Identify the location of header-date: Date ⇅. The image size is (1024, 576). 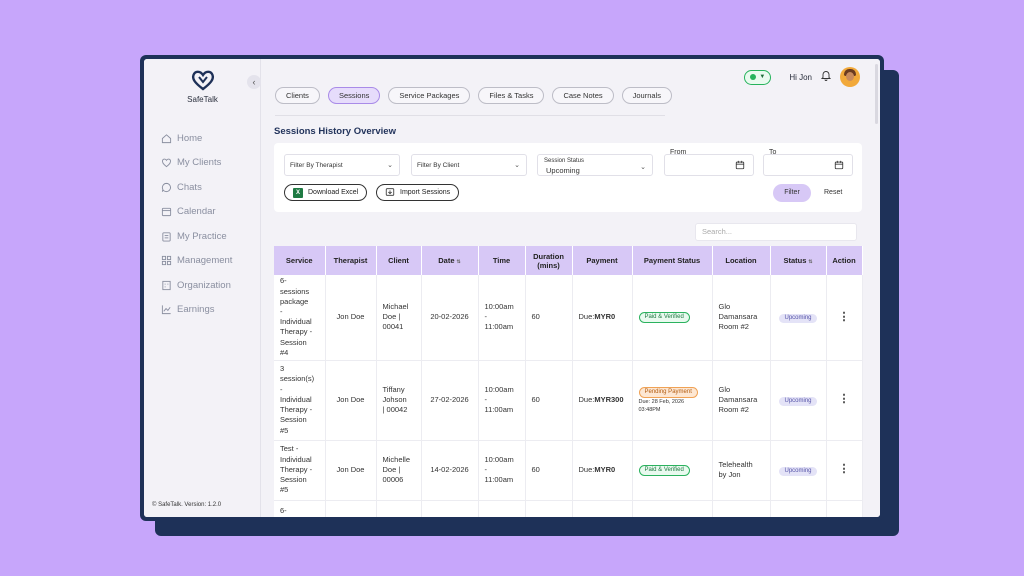
(450, 260).